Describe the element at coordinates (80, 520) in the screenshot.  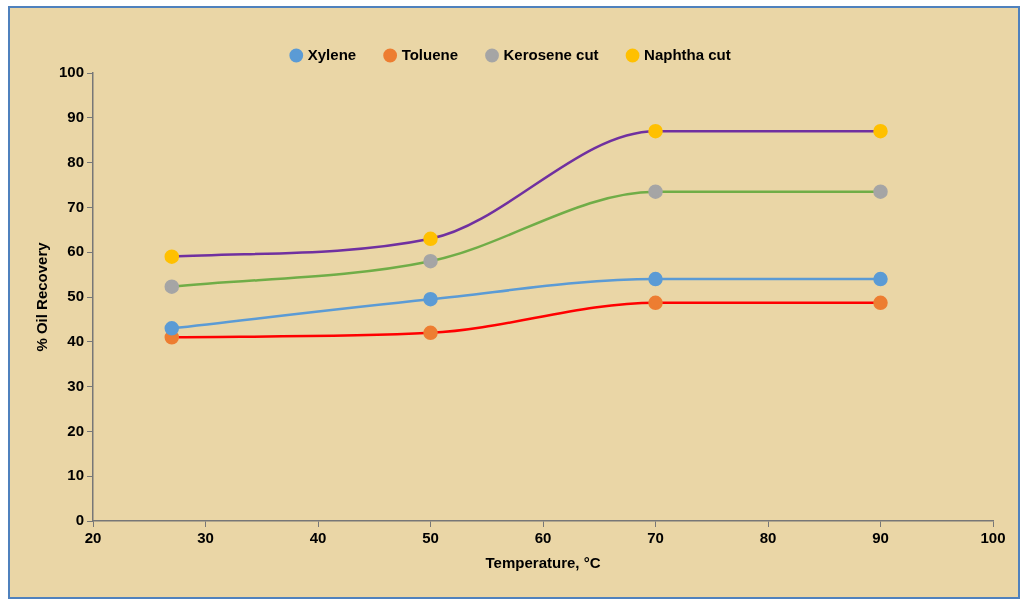
I see `y-tick-label: 0` at that location.